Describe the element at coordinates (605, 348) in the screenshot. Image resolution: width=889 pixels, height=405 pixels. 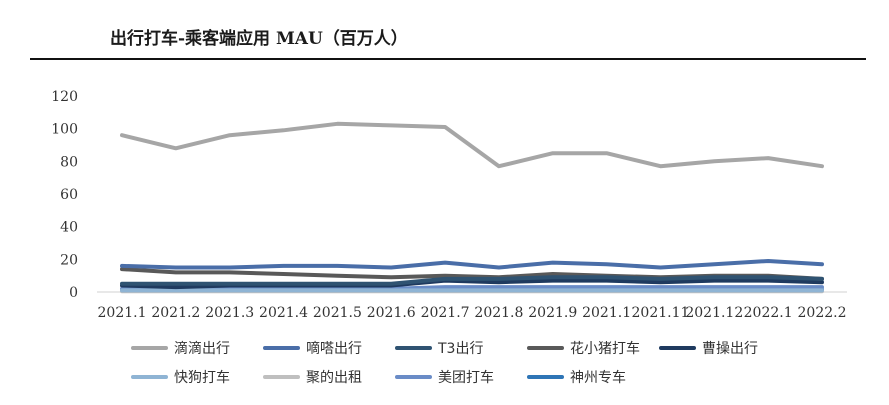
I see `legend-label: 花小猪打车` at that location.